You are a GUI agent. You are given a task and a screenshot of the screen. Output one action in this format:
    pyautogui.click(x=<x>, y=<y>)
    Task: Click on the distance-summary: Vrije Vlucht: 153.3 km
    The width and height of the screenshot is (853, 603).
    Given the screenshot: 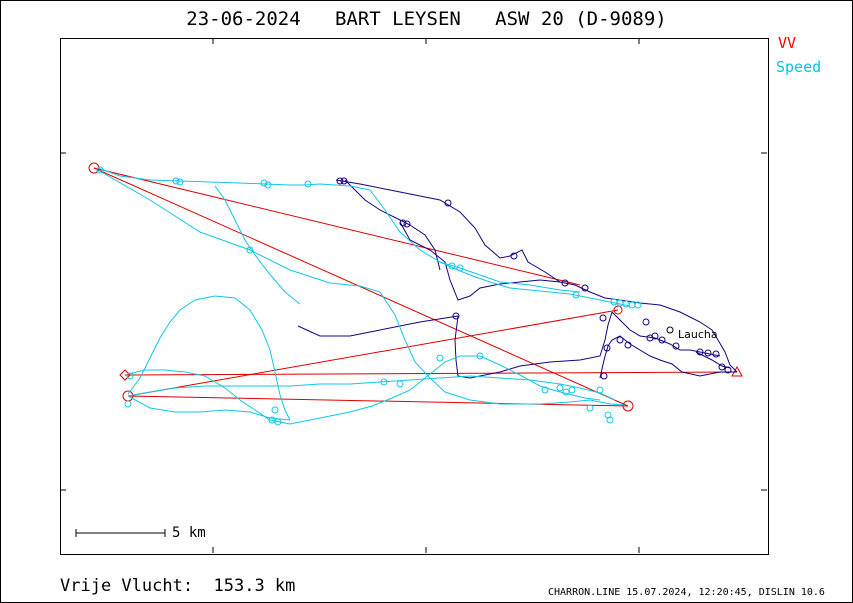 What is the action you would take?
    pyautogui.click(x=178, y=586)
    